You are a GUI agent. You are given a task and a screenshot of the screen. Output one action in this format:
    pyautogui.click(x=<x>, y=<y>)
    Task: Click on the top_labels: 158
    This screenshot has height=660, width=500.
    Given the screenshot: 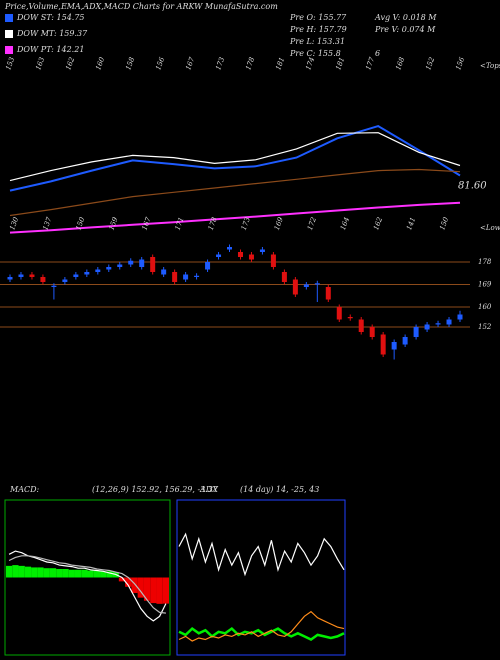 What is the action you would take?
    pyautogui.click(x=130, y=64)
    